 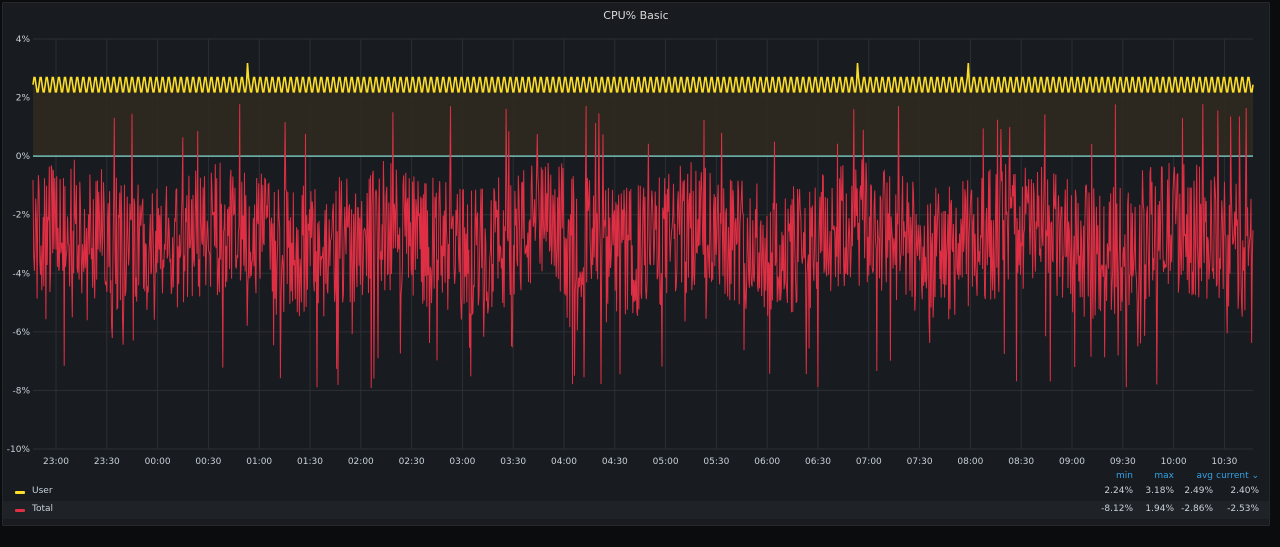 What do you see at coordinates (361, 462) in the screenshot?
I see `x-tick-label: 02:00` at bounding box center [361, 462].